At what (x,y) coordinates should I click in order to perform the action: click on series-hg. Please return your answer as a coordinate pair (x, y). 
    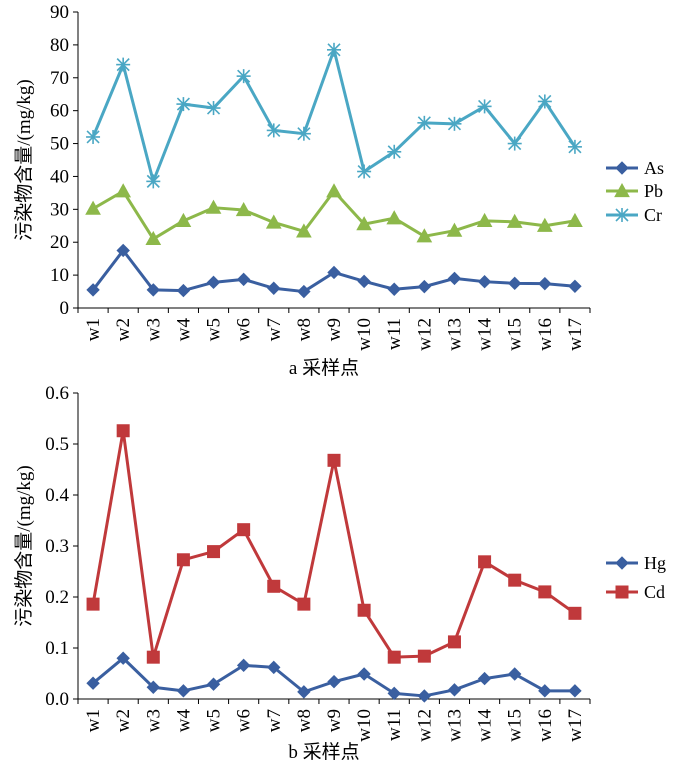
    Looking at the image, I should click on (334, 677).